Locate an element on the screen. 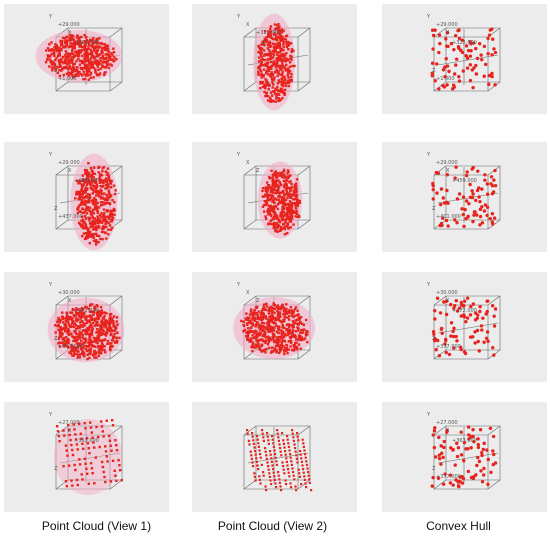  plot-panel-row-1-col-1: Y +29.000 X +322.000 Z +1.000 is located at coordinates (86, 59).